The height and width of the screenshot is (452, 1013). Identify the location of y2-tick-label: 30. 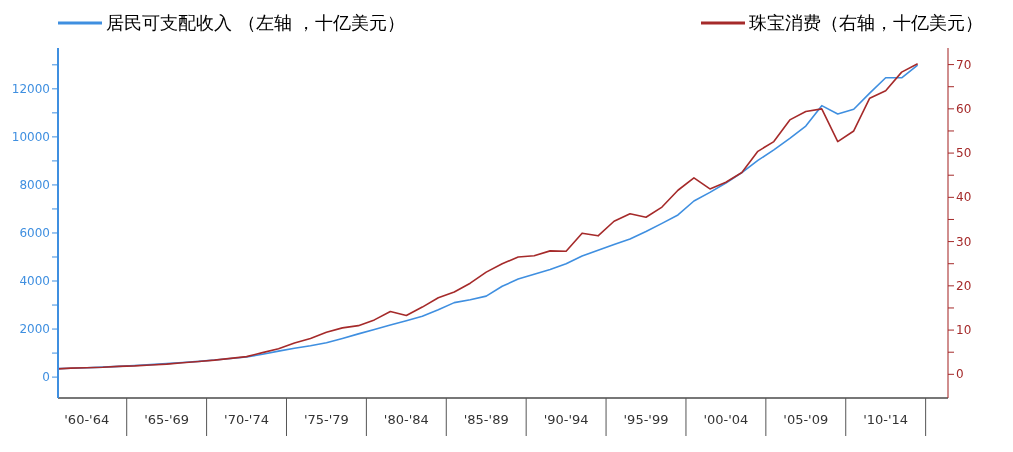
(964, 241).